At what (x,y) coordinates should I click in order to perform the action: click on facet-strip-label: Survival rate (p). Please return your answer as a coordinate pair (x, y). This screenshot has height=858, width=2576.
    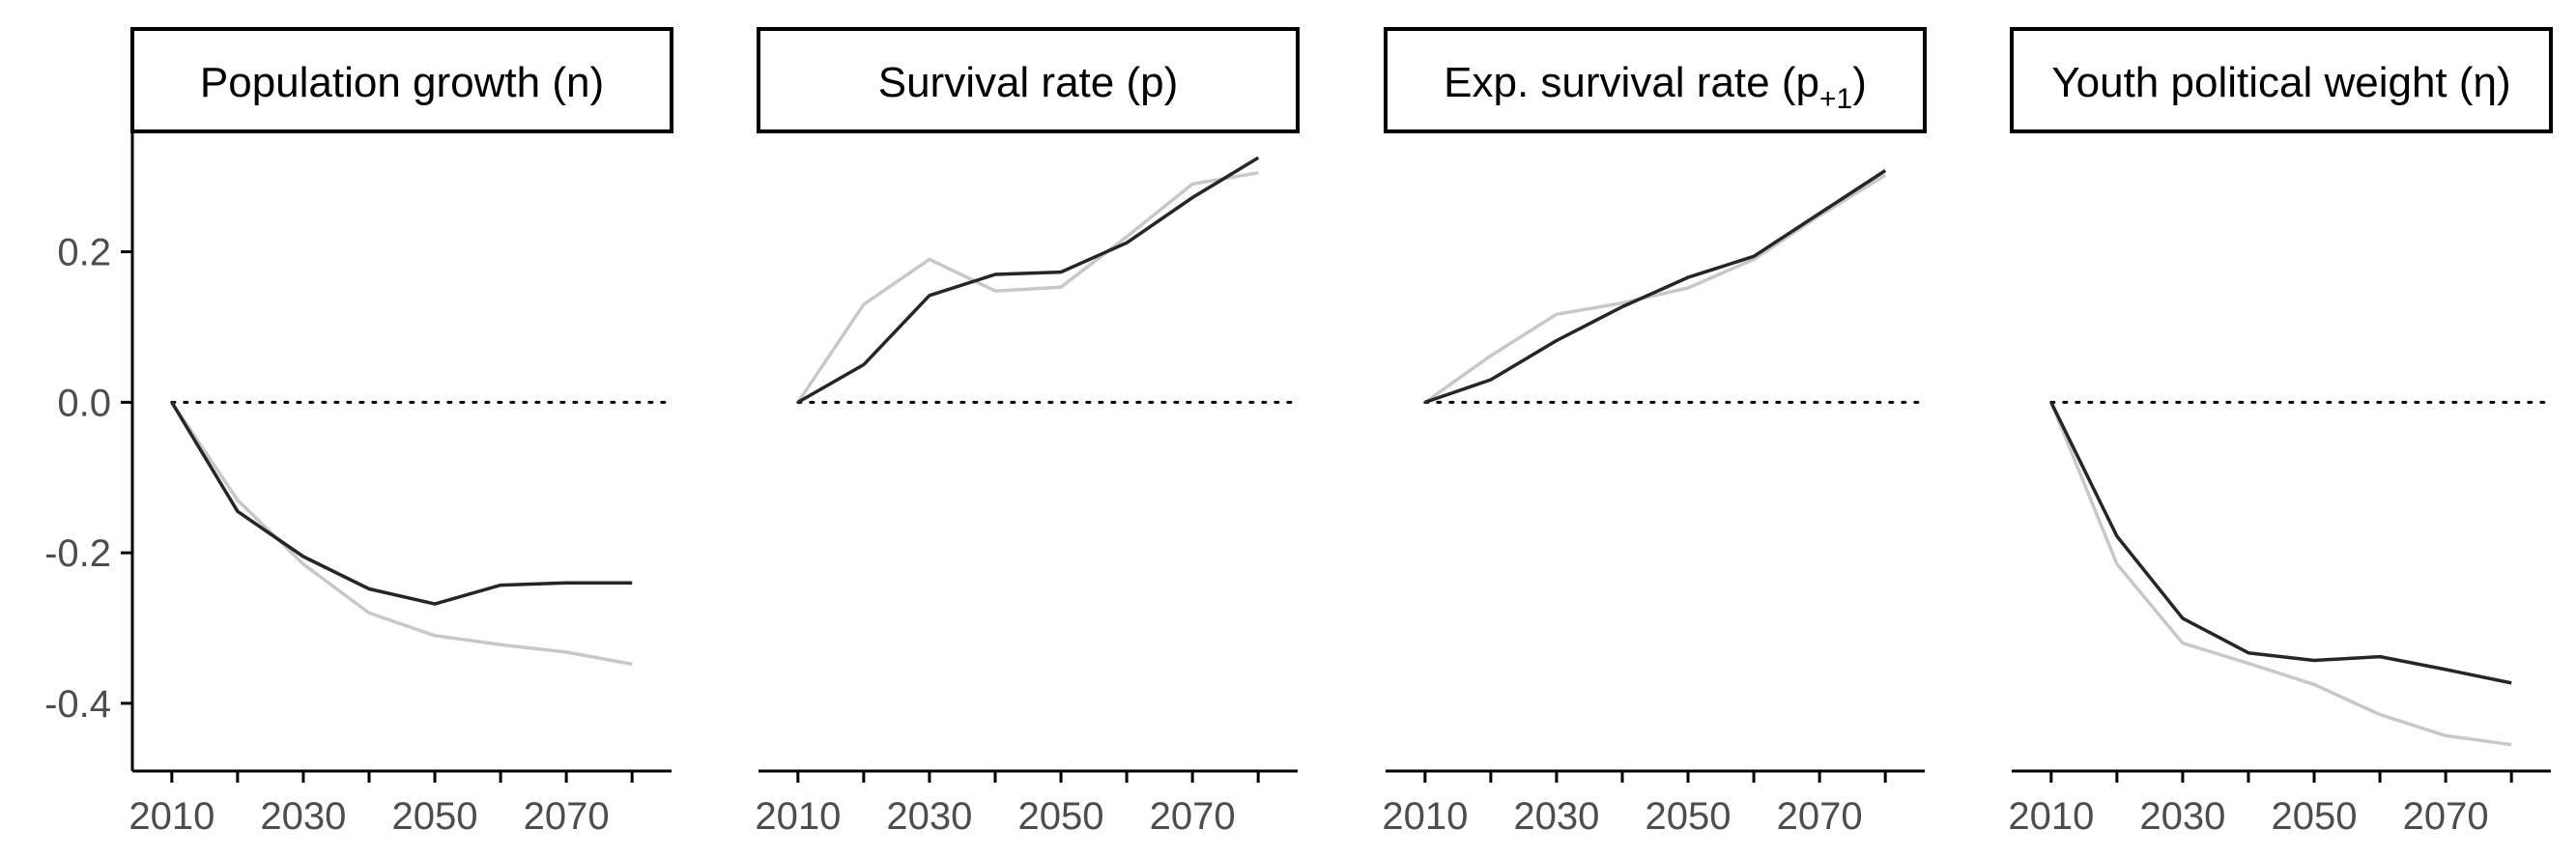
    Looking at the image, I should click on (1028, 82).